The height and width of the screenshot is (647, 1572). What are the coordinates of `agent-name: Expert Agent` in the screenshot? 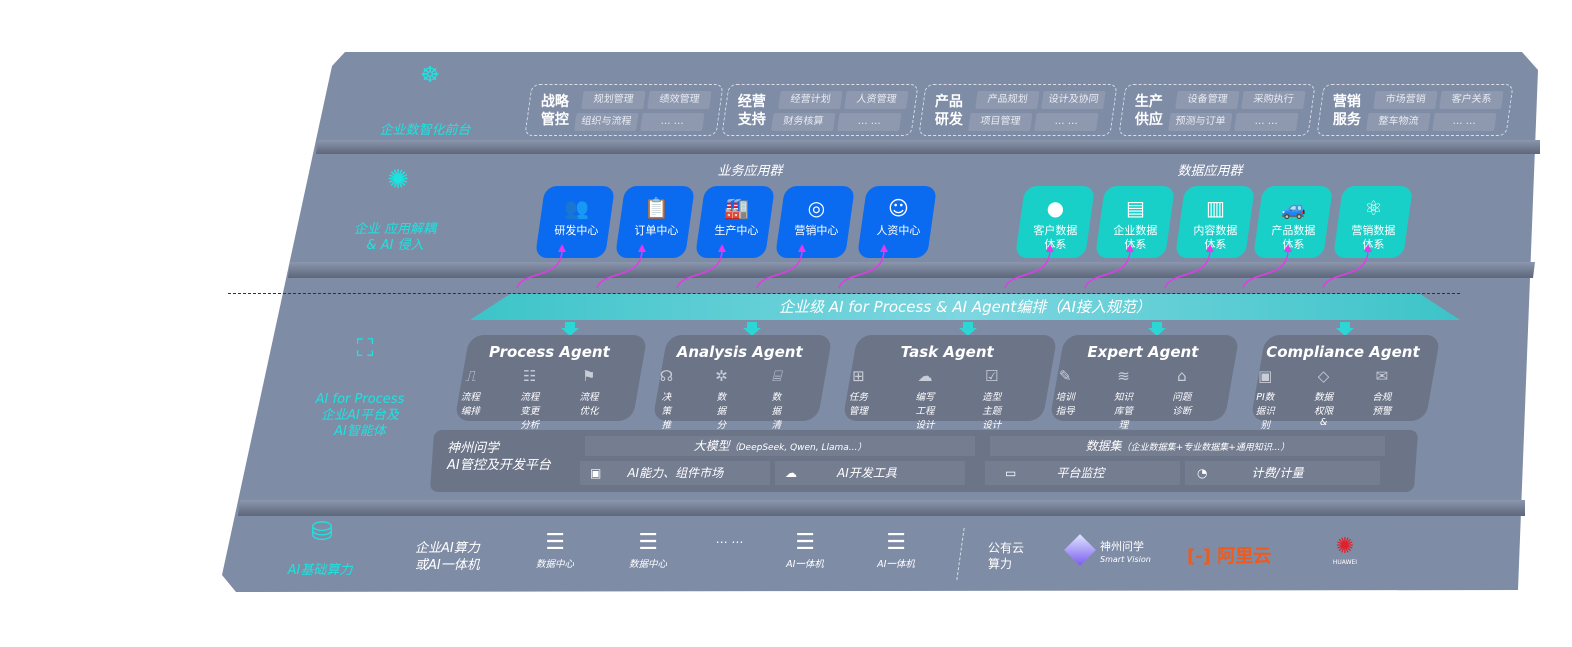 It's located at (1143, 352).